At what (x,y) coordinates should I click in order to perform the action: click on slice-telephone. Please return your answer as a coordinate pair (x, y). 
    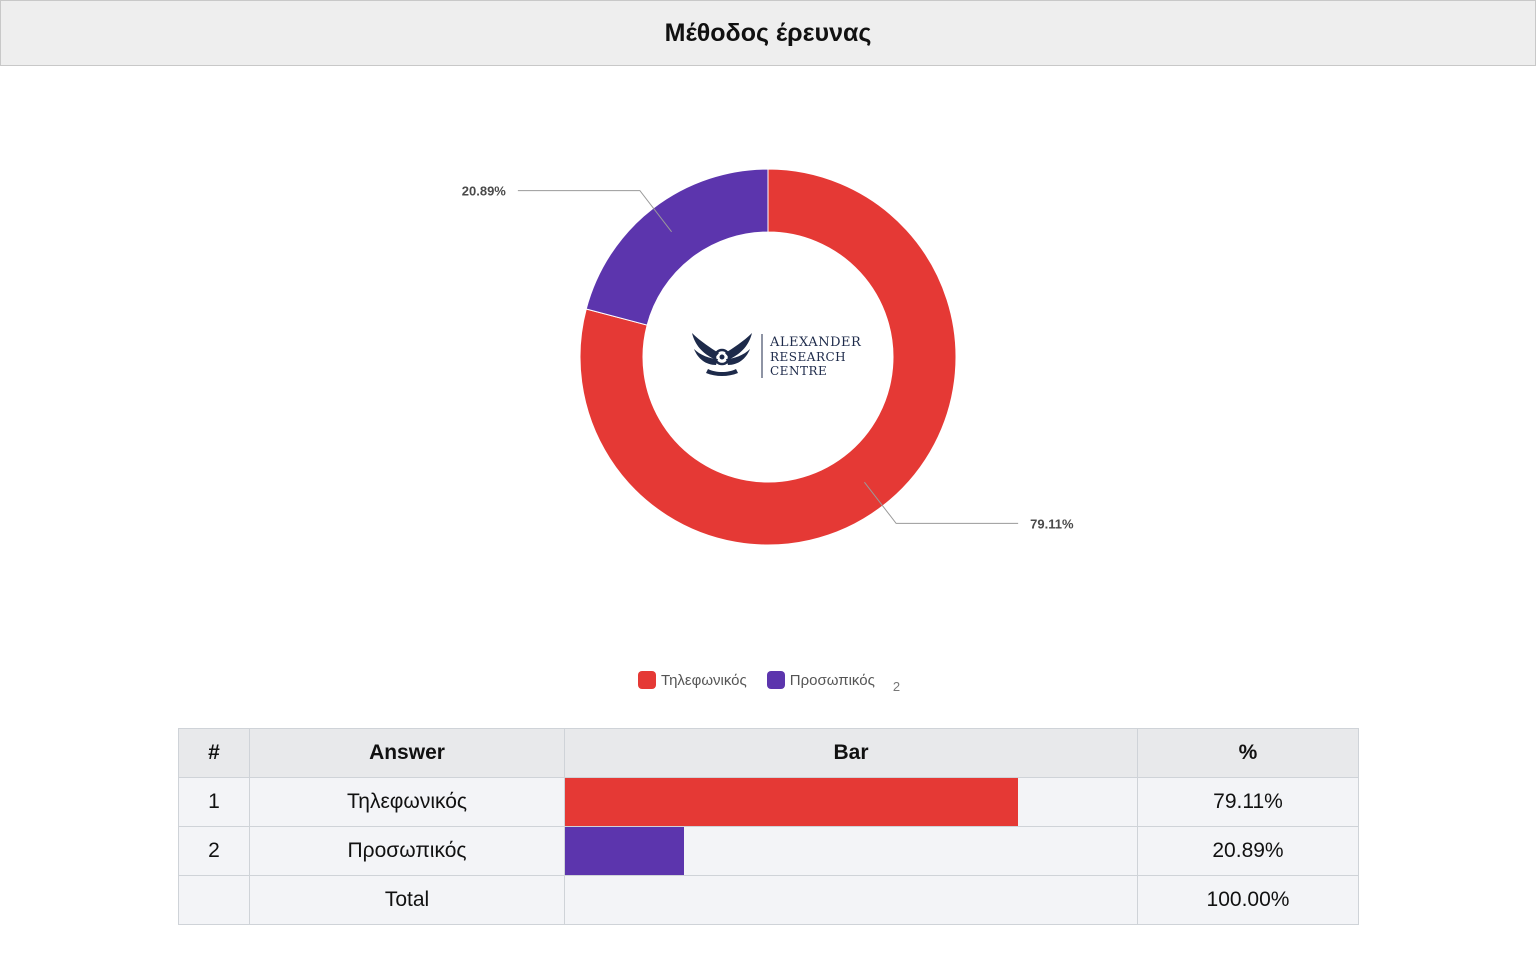
    Looking at the image, I should click on (768, 357).